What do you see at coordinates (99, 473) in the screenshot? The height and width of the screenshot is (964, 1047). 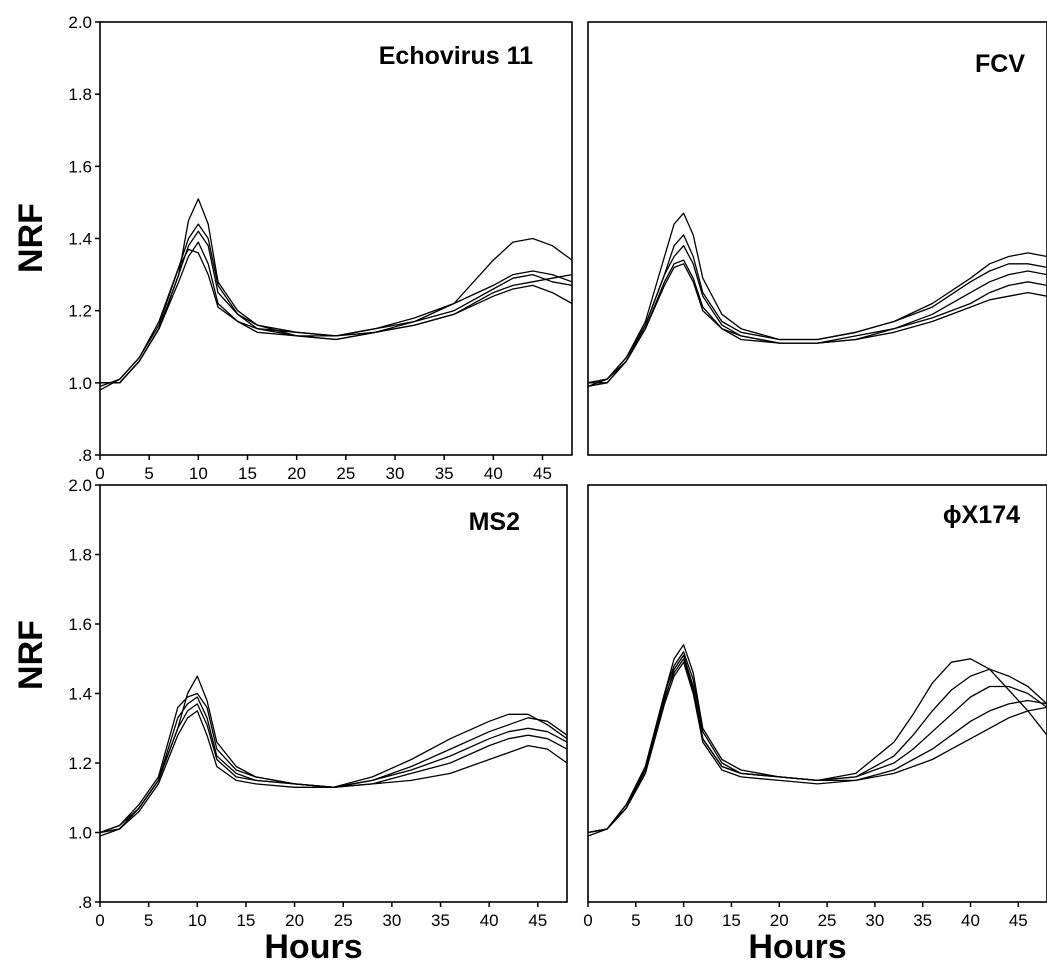 I see `panel-0-x-tick-label-0: 0` at bounding box center [99, 473].